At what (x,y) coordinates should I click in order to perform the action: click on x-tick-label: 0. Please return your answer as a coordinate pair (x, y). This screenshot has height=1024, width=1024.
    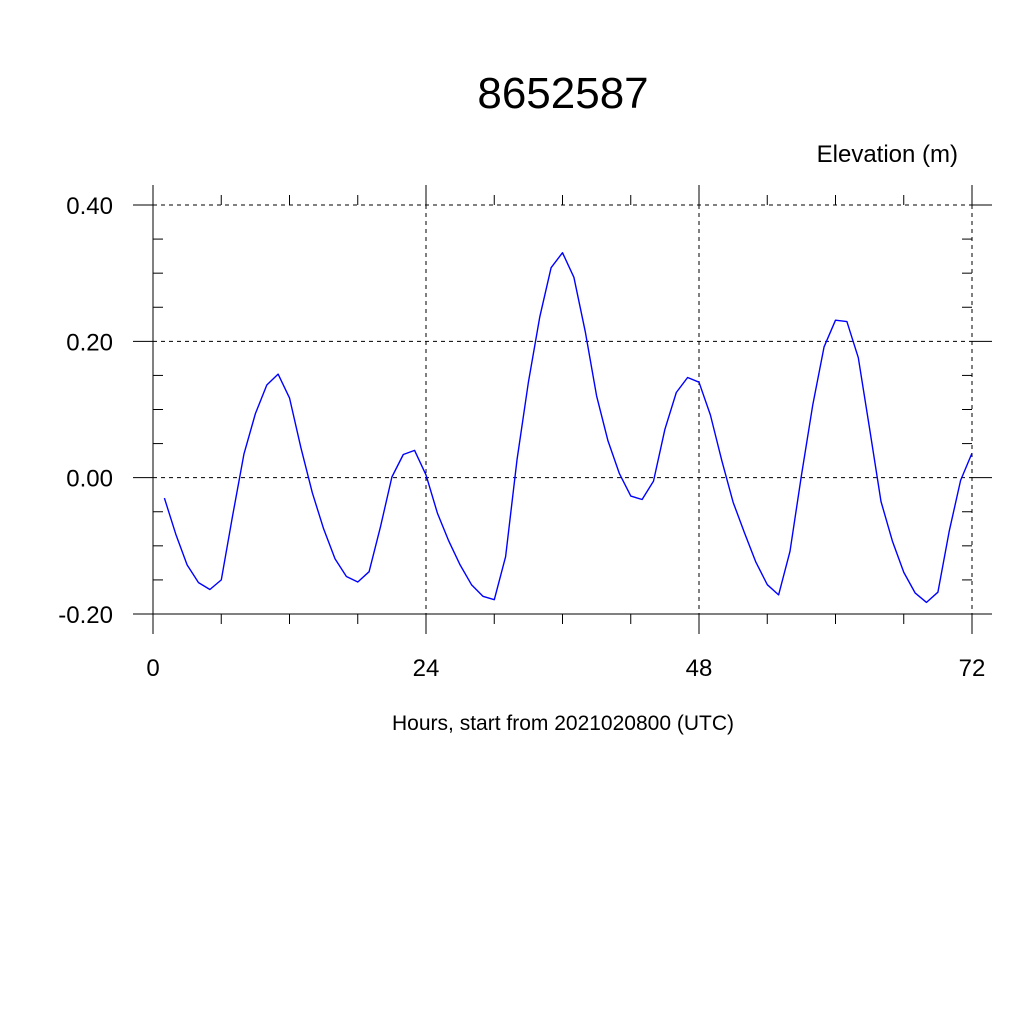
    Looking at the image, I should click on (152, 668).